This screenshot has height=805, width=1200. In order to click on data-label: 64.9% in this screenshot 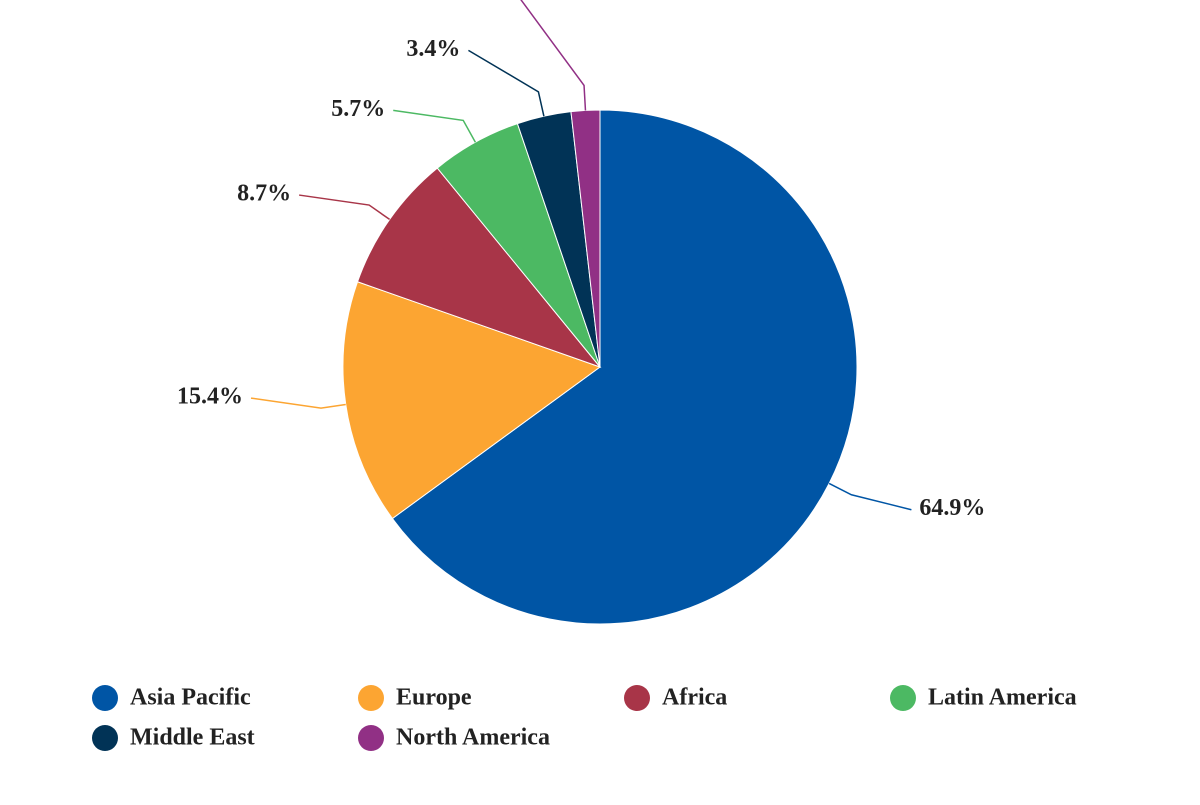, I will do `click(952, 508)`.